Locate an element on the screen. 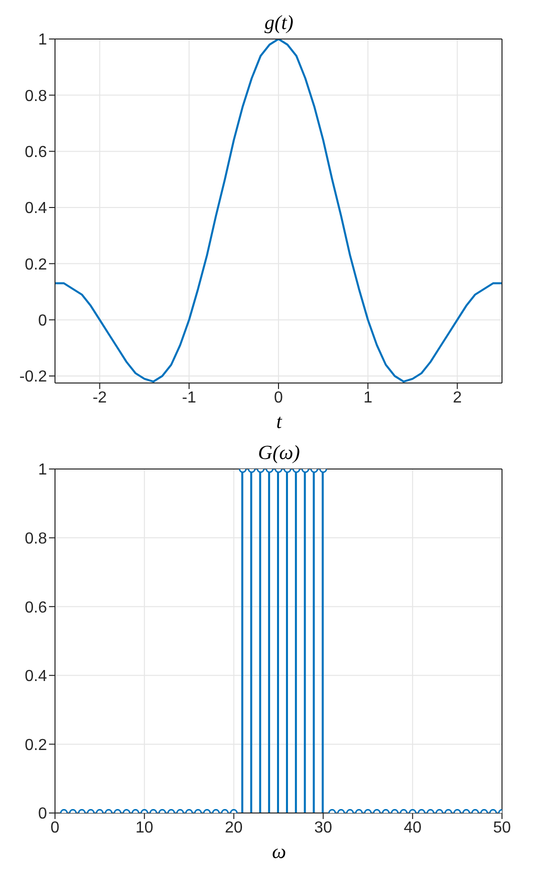  chart-title: g(t) is located at coordinates (279, 23).